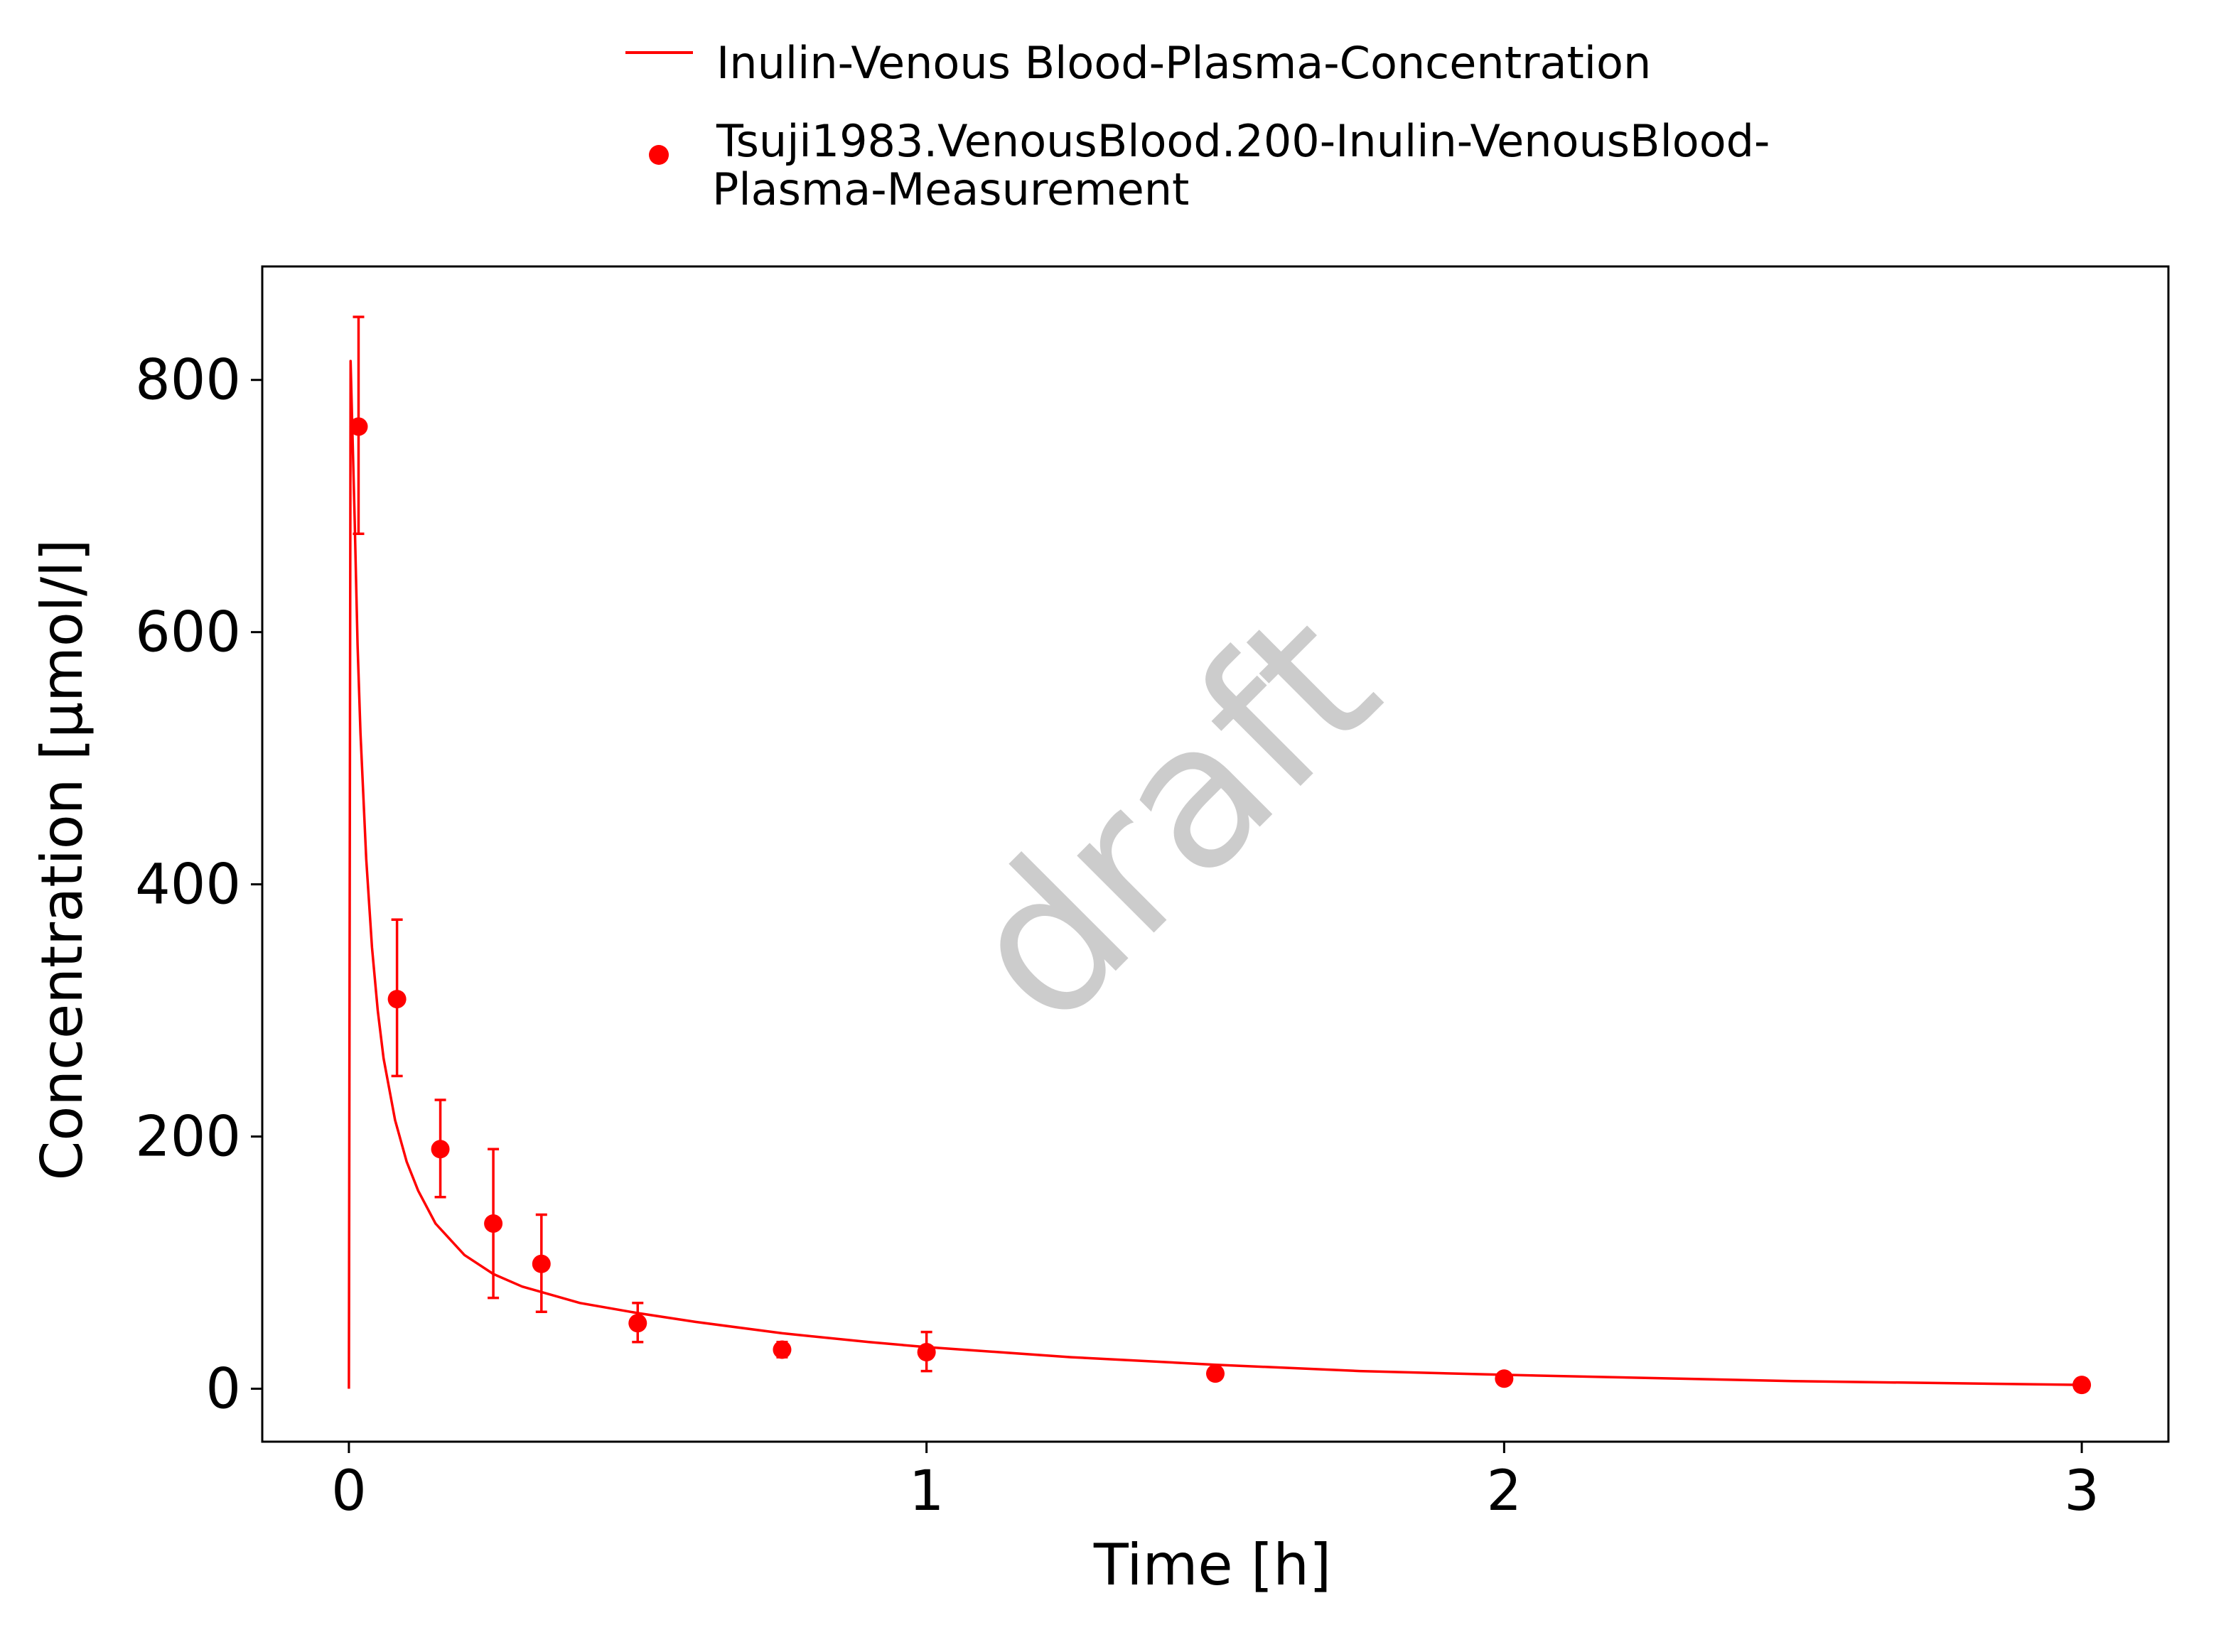  What do you see at coordinates (1504, 1491) in the screenshot?
I see `x-tick-label: 2` at bounding box center [1504, 1491].